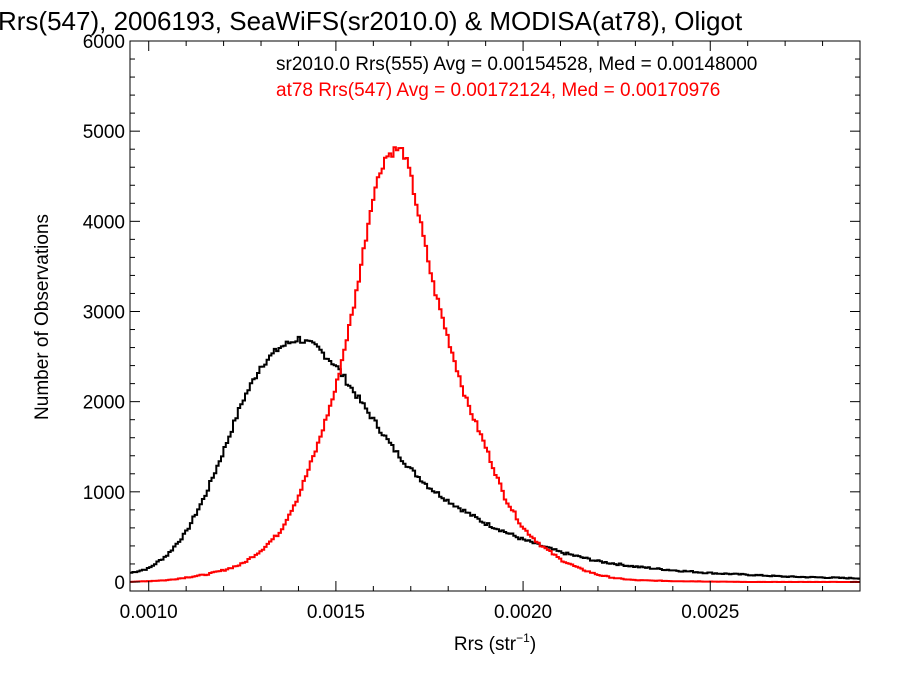 Image resolution: width=900 pixels, height=675 pixels. Describe the element at coordinates (104, 42) in the screenshot. I see `y-tick-label: 6000` at that location.